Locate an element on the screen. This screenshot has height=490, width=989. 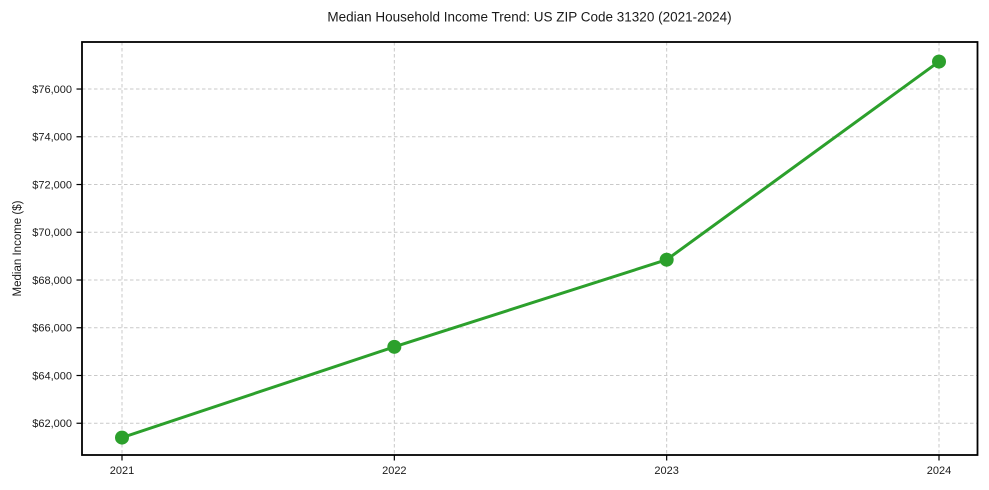
y-tick-label: $74,000 is located at coordinates (52, 138).